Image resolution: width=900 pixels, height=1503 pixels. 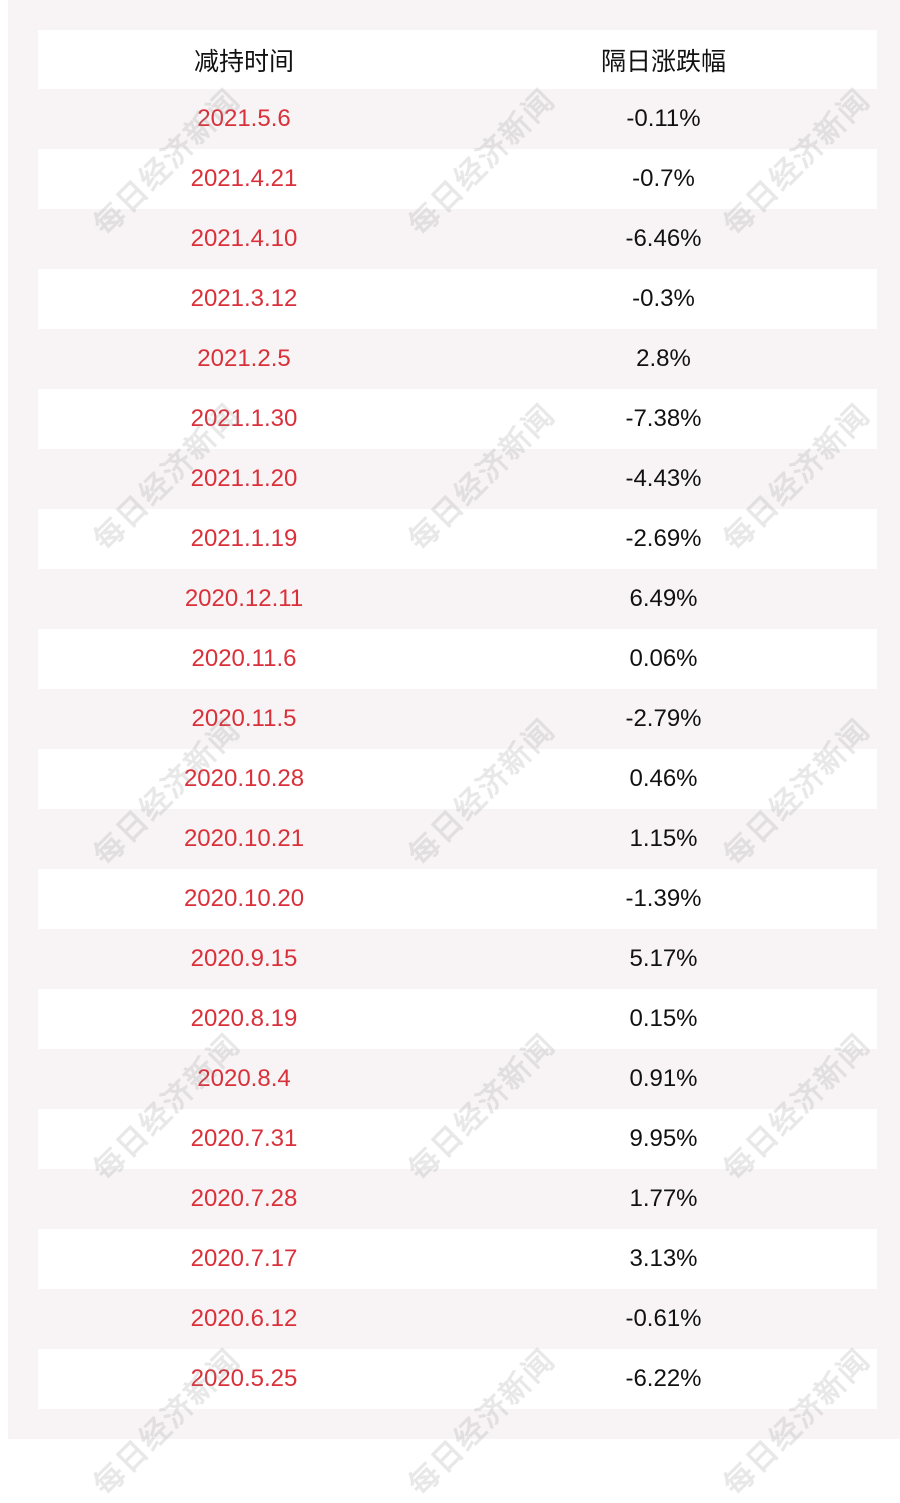 I want to click on next-day-change: -0.11%, so click(x=663, y=118).